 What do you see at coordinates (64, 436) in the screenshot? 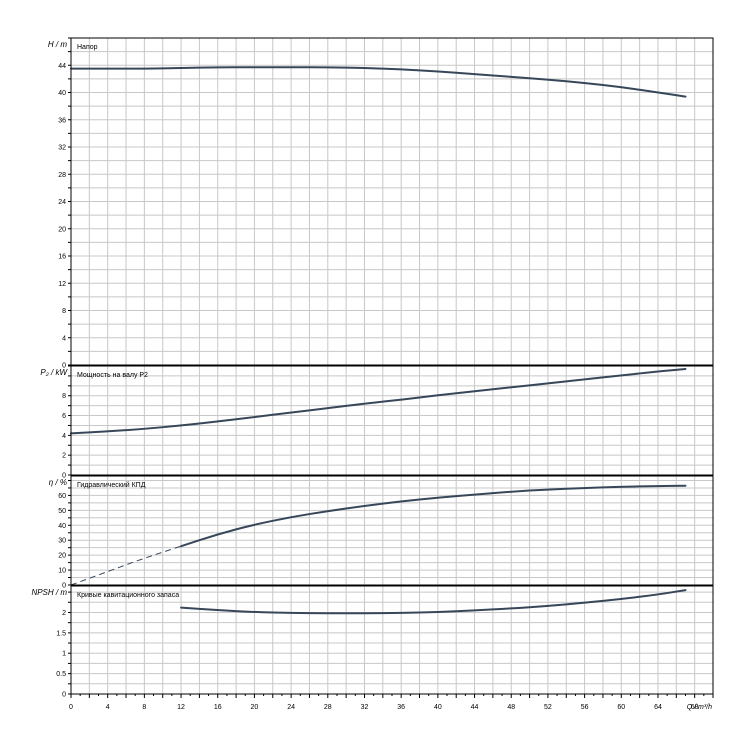
I see `power-y-tick-label: 4` at bounding box center [64, 436].